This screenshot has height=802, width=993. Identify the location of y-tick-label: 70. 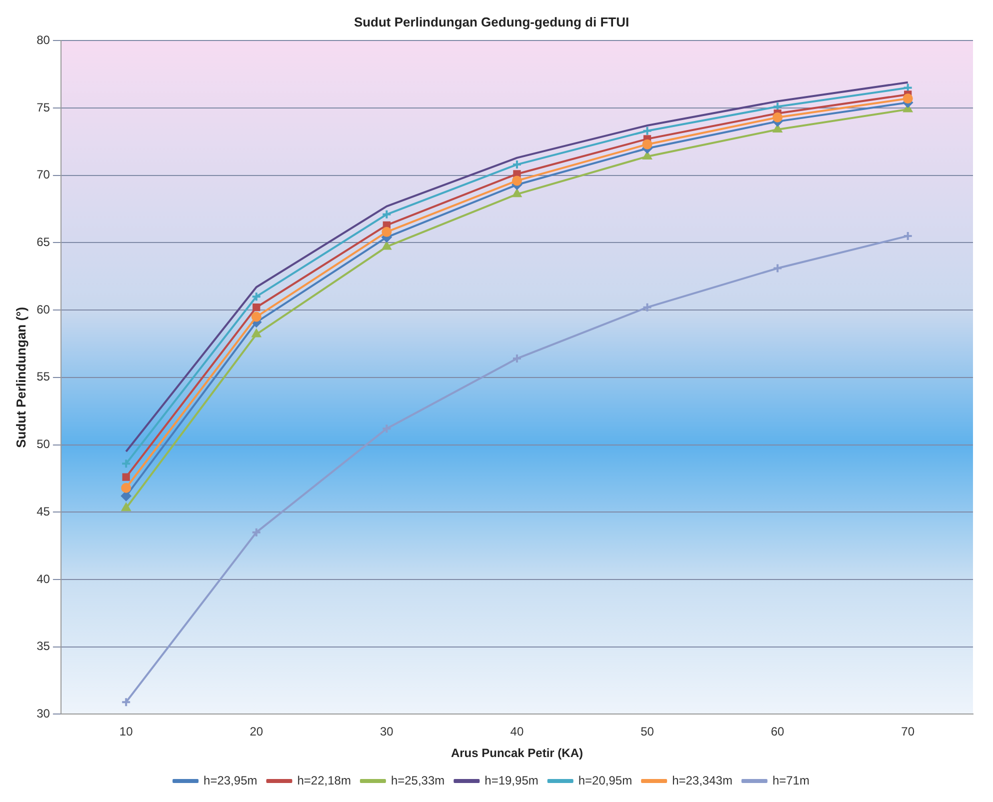
(43, 175).